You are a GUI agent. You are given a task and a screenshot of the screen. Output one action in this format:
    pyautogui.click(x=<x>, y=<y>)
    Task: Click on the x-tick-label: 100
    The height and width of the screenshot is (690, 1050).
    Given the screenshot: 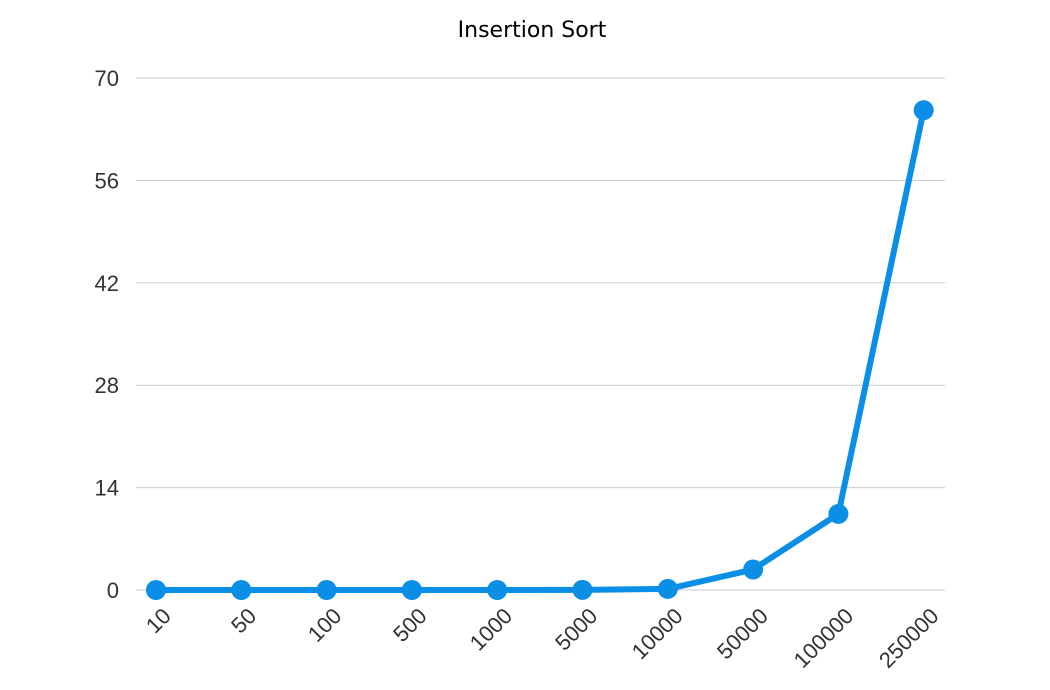 What is the action you would take?
    pyautogui.click(x=325, y=625)
    